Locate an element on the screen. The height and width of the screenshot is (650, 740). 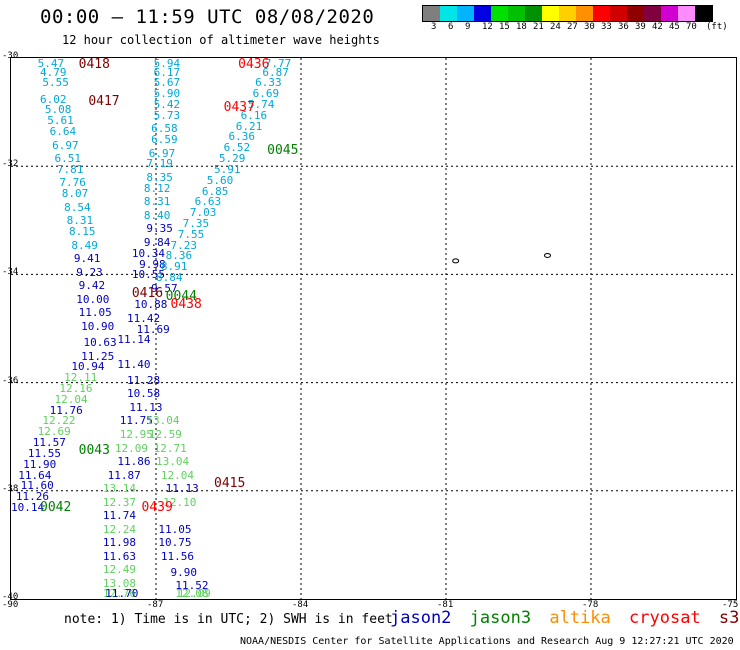
wave-height-value: 5.29 is located at coordinates (232, 159).